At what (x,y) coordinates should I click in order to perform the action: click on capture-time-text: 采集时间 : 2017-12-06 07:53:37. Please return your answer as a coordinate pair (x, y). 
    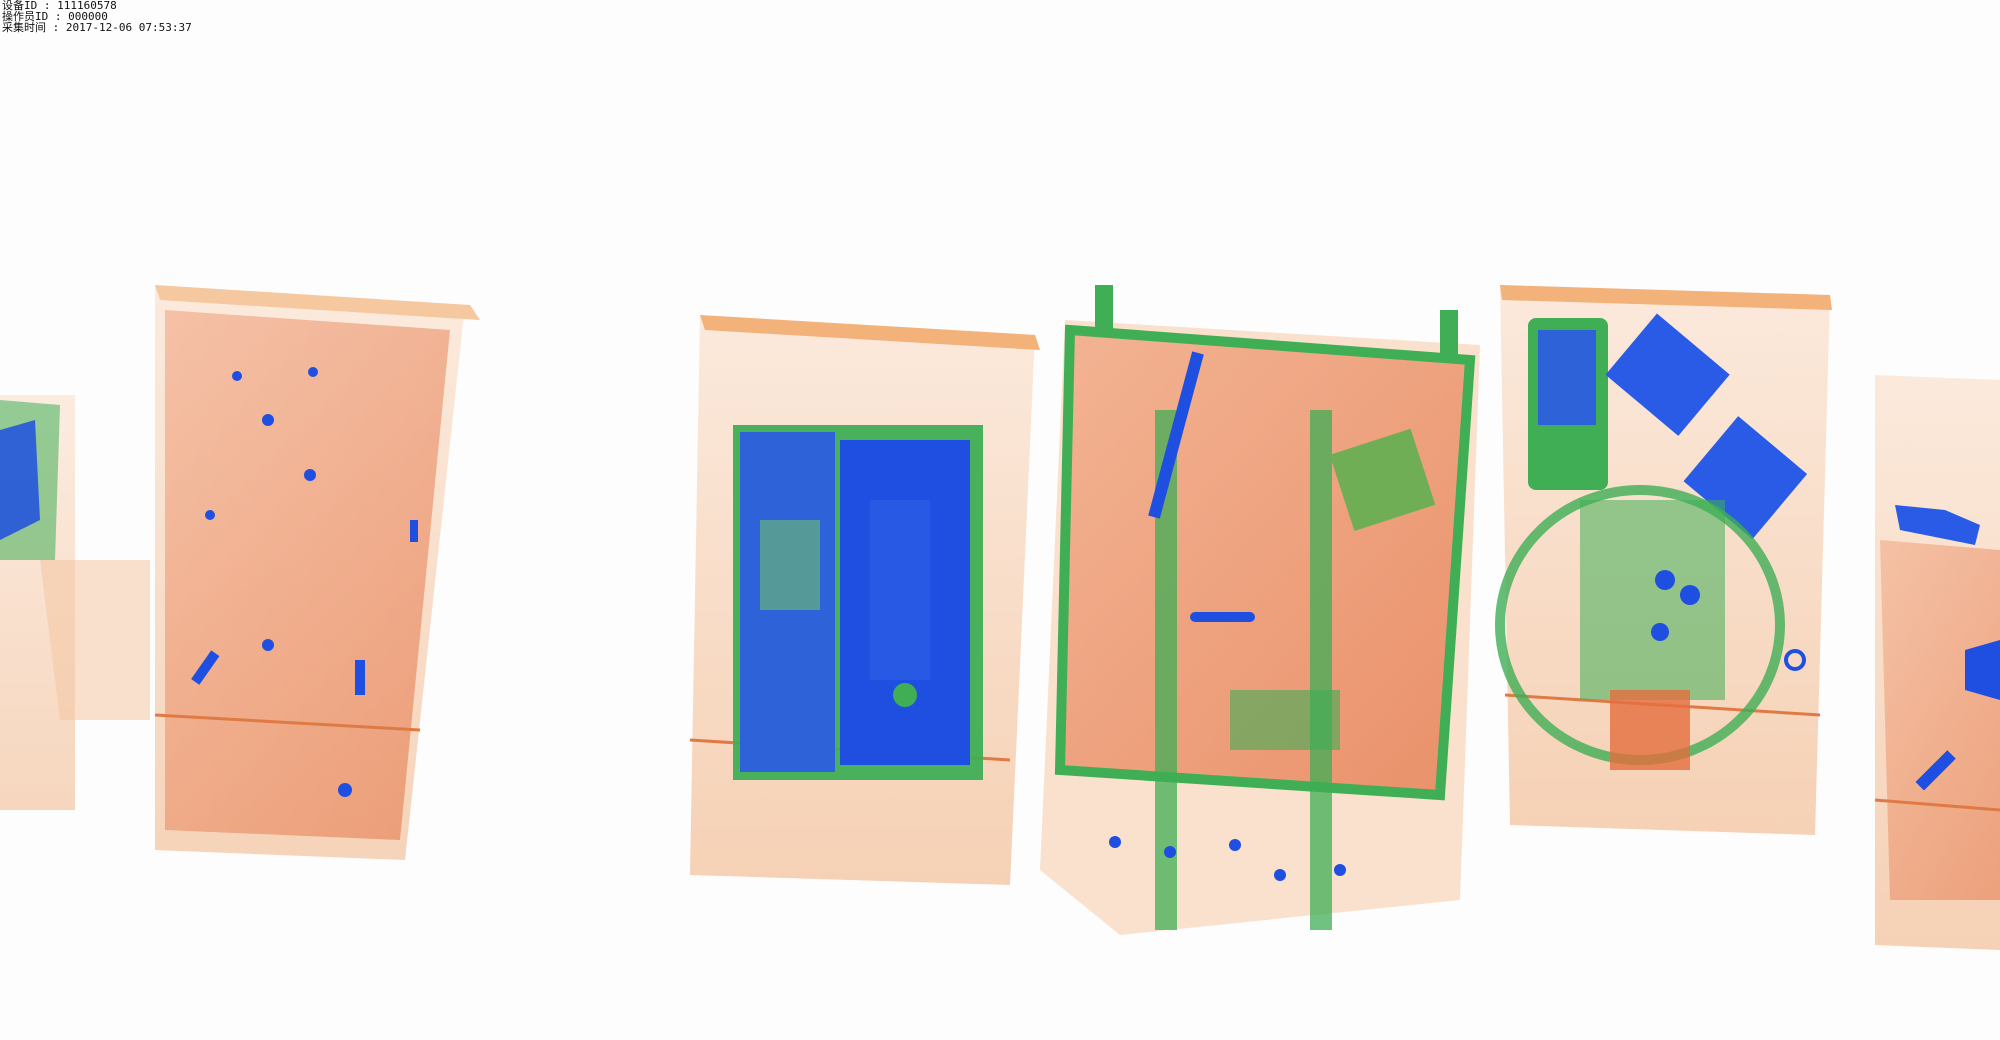
    Looking at the image, I should click on (97, 27).